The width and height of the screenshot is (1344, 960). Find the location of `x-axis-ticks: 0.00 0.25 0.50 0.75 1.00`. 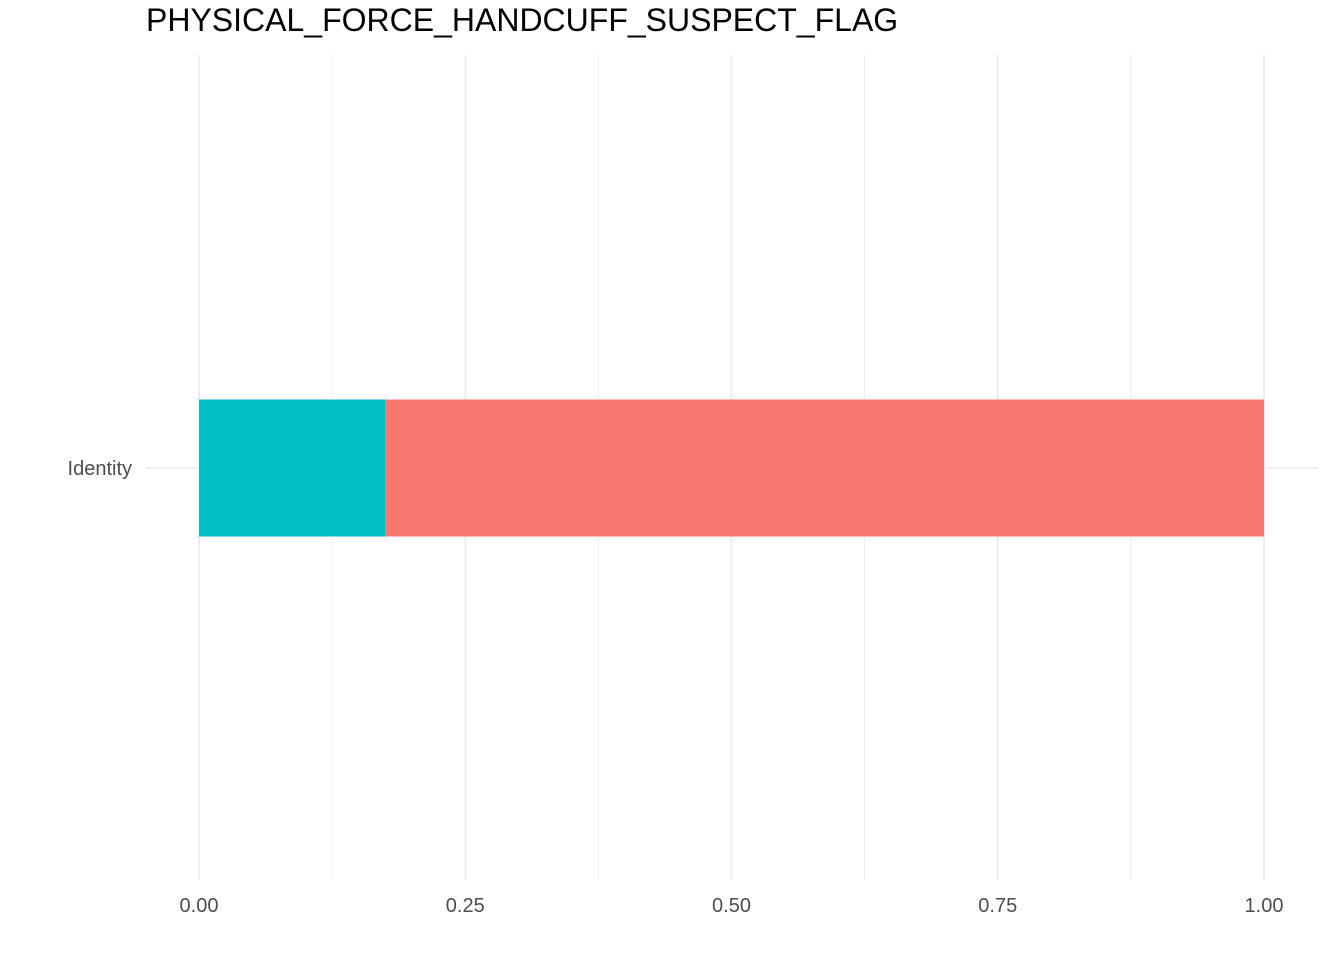

x-axis-ticks: 0.00 0.25 0.50 0.75 1.00 is located at coordinates (732, 906).